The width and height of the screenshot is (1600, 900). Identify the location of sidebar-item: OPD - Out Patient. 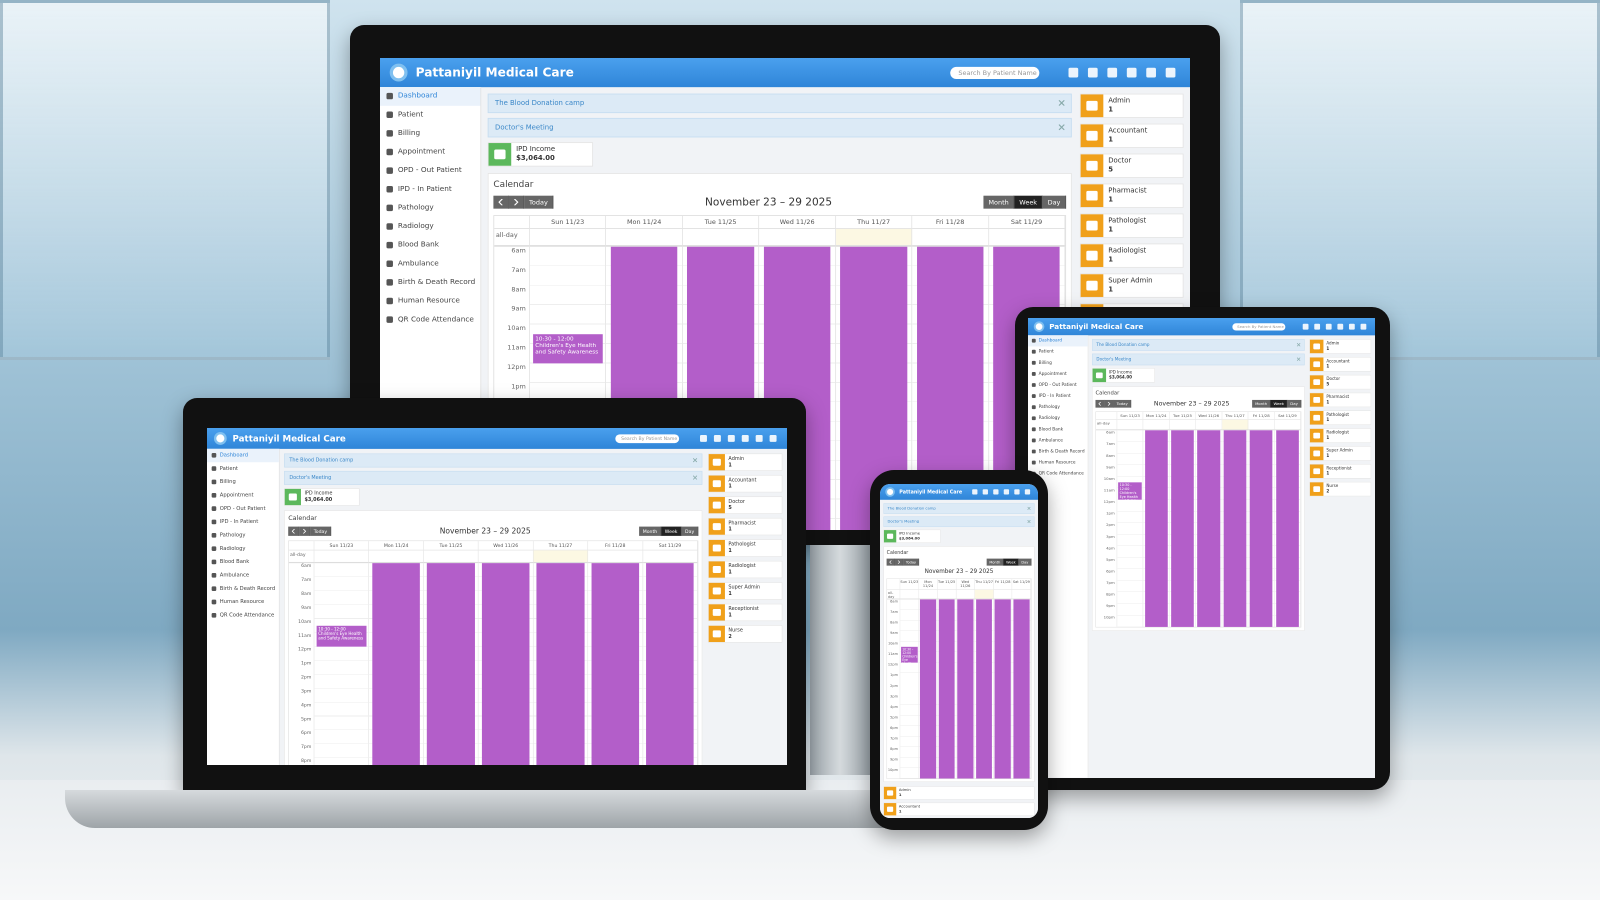
(1058, 385).